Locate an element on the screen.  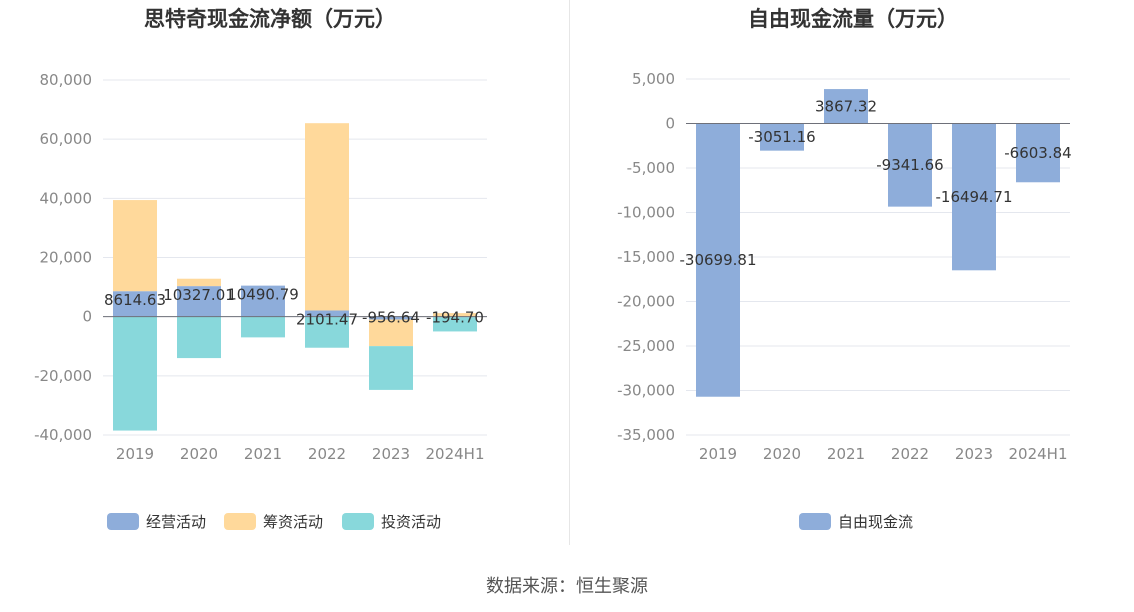
y-tick-label: 5,000 is located at coordinates (653, 79).